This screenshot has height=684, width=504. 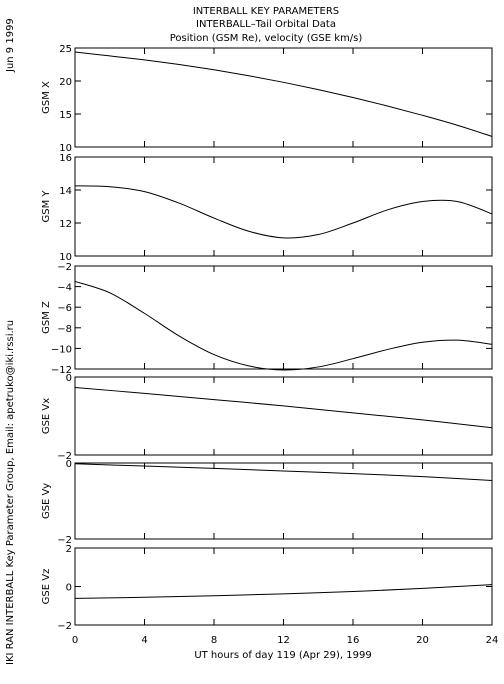 I want to click on y-axis-label: GSE Vy, so click(x=46, y=501).